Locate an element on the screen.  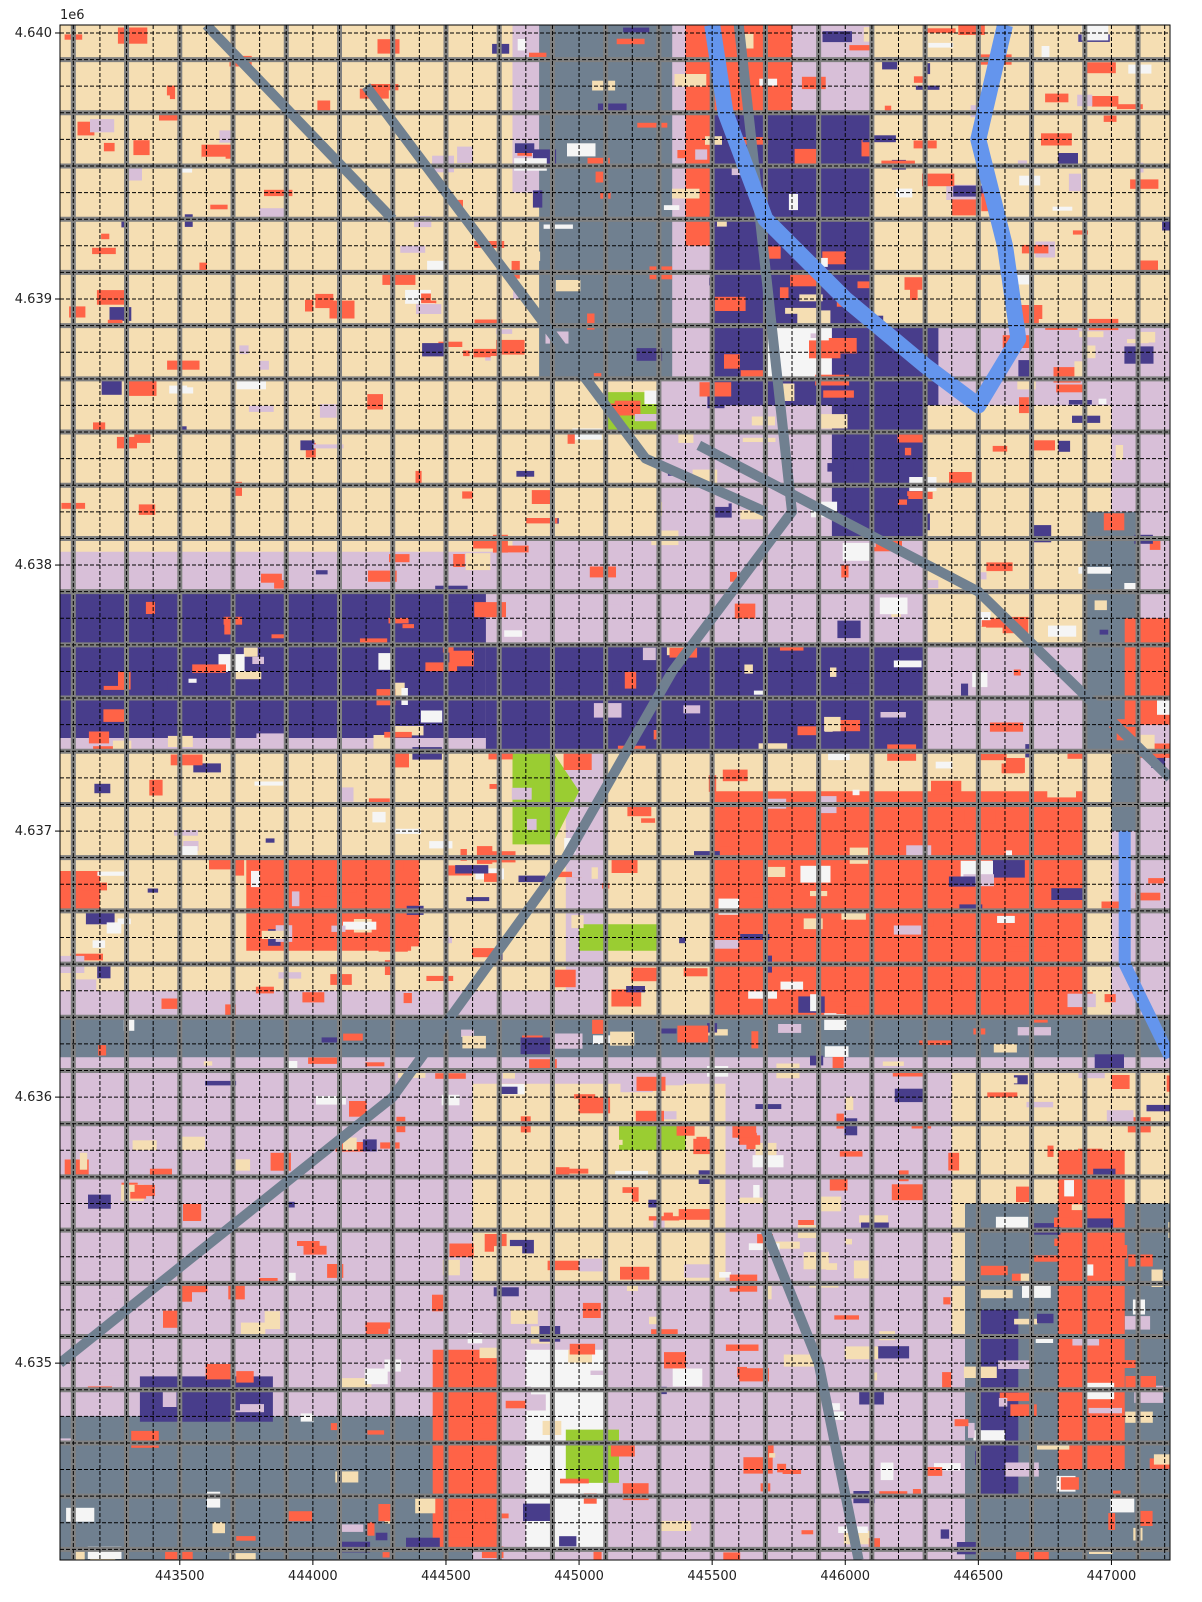
x-tick-label: 447000 is located at coordinates (1112, 1576).